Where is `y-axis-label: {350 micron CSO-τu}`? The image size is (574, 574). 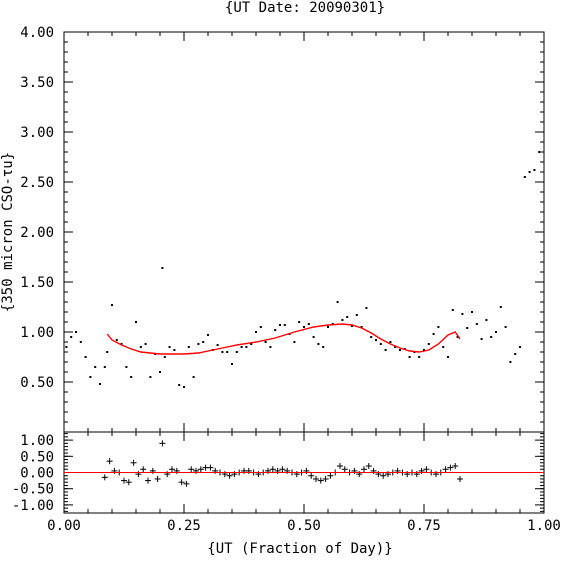 y-axis-label: {350 micron CSO-τu} is located at coordinates (8, 232).